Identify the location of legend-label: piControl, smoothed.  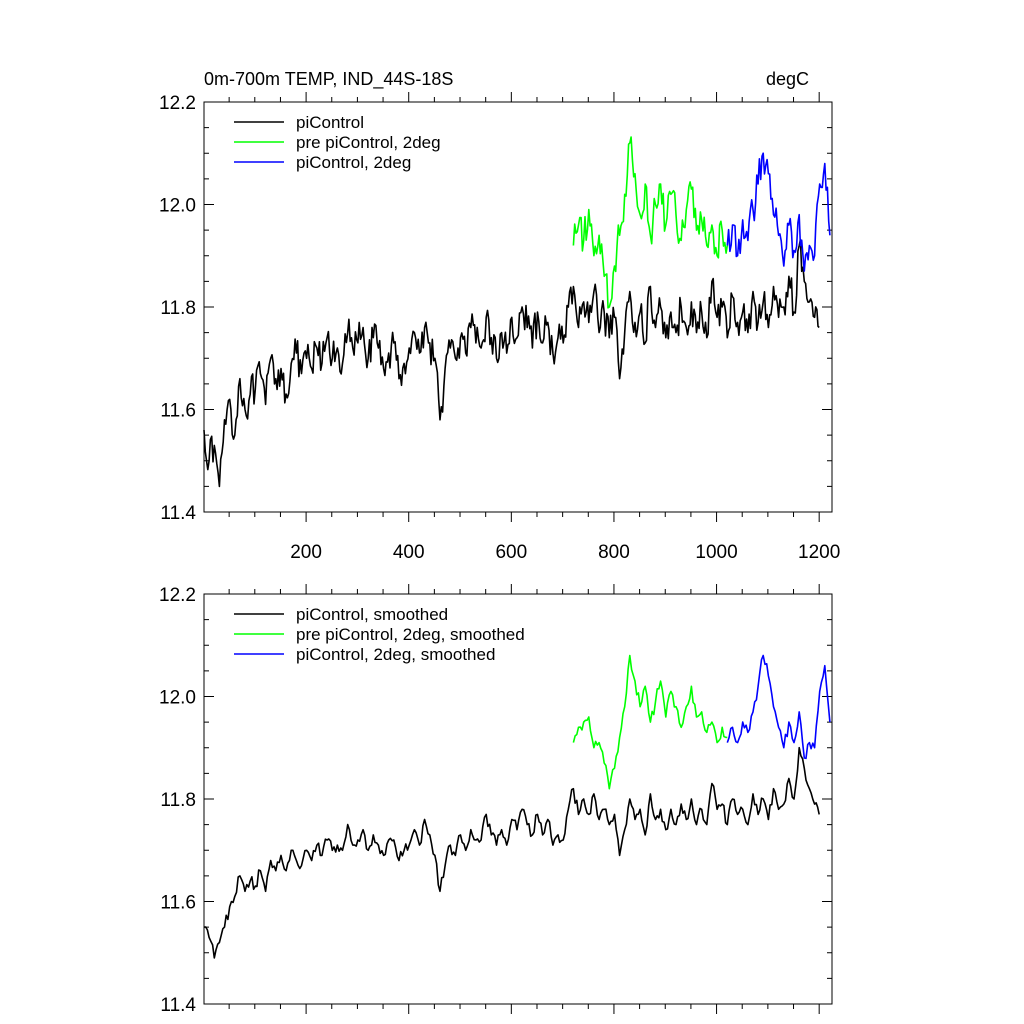
(372, 614).